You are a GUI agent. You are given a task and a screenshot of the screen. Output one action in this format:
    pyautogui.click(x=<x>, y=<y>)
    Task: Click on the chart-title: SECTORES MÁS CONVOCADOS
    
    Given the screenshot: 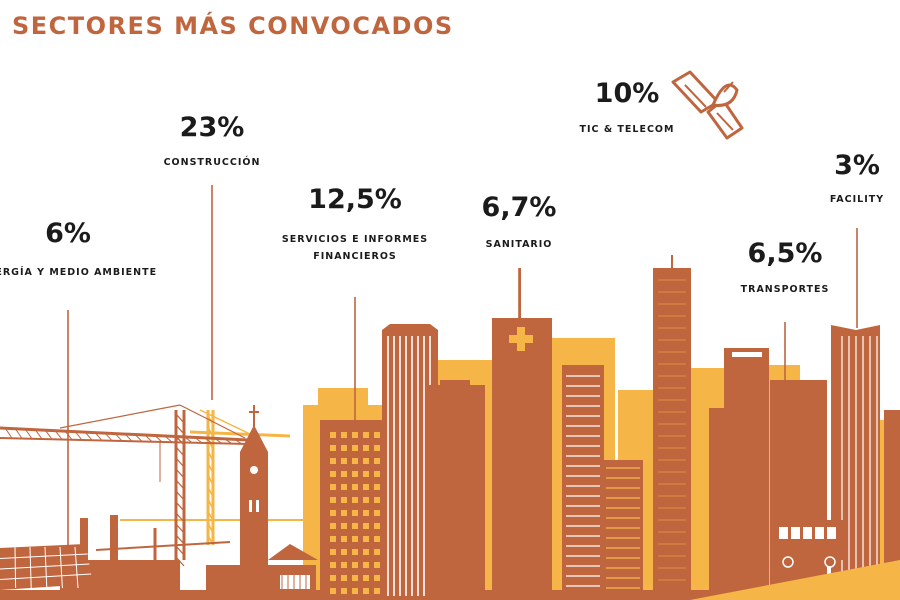 What is the action you would take?
    pyautogui.click(x=233, y=26)
    